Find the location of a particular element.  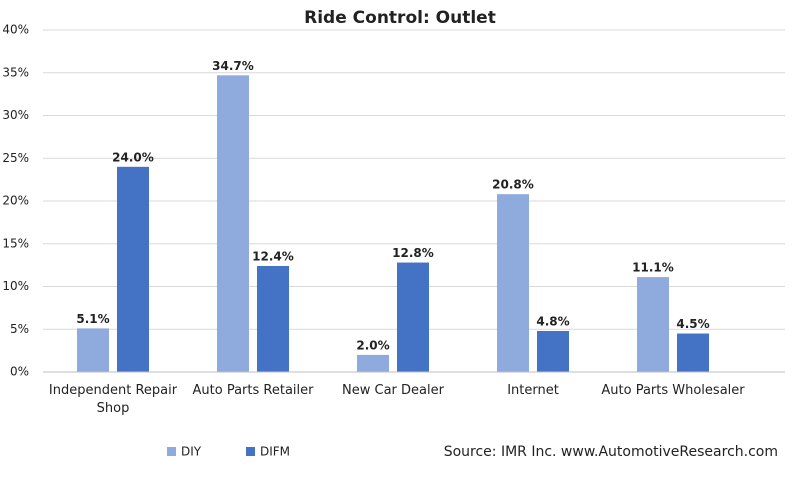

y-tick-label: 5% is located at coordinates (19, 329).